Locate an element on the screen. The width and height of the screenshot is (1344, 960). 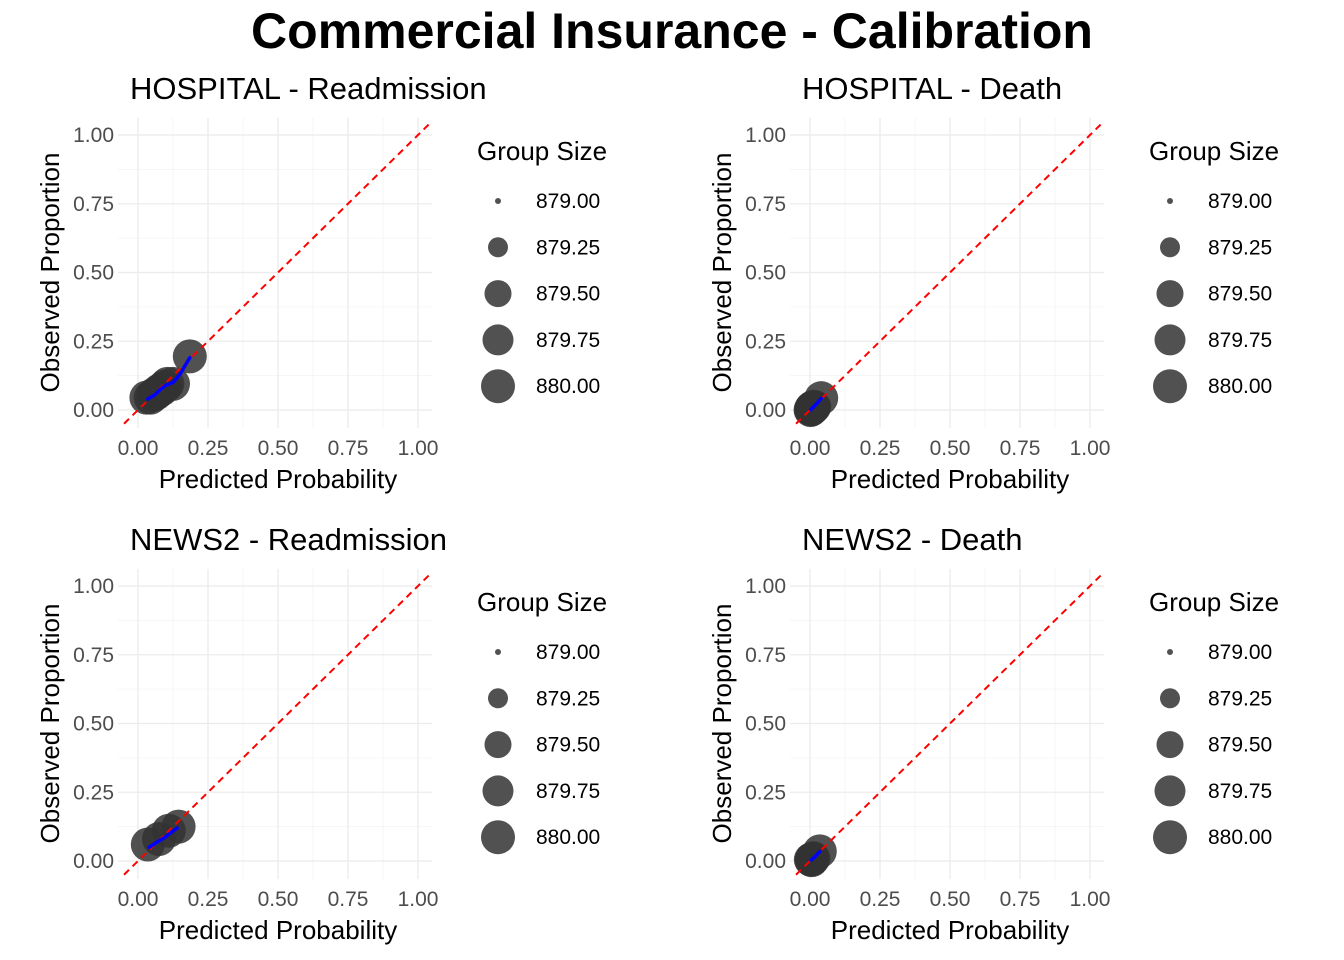
panel-title: NEWS2 - Readmission is located at coordinates (288, 539).